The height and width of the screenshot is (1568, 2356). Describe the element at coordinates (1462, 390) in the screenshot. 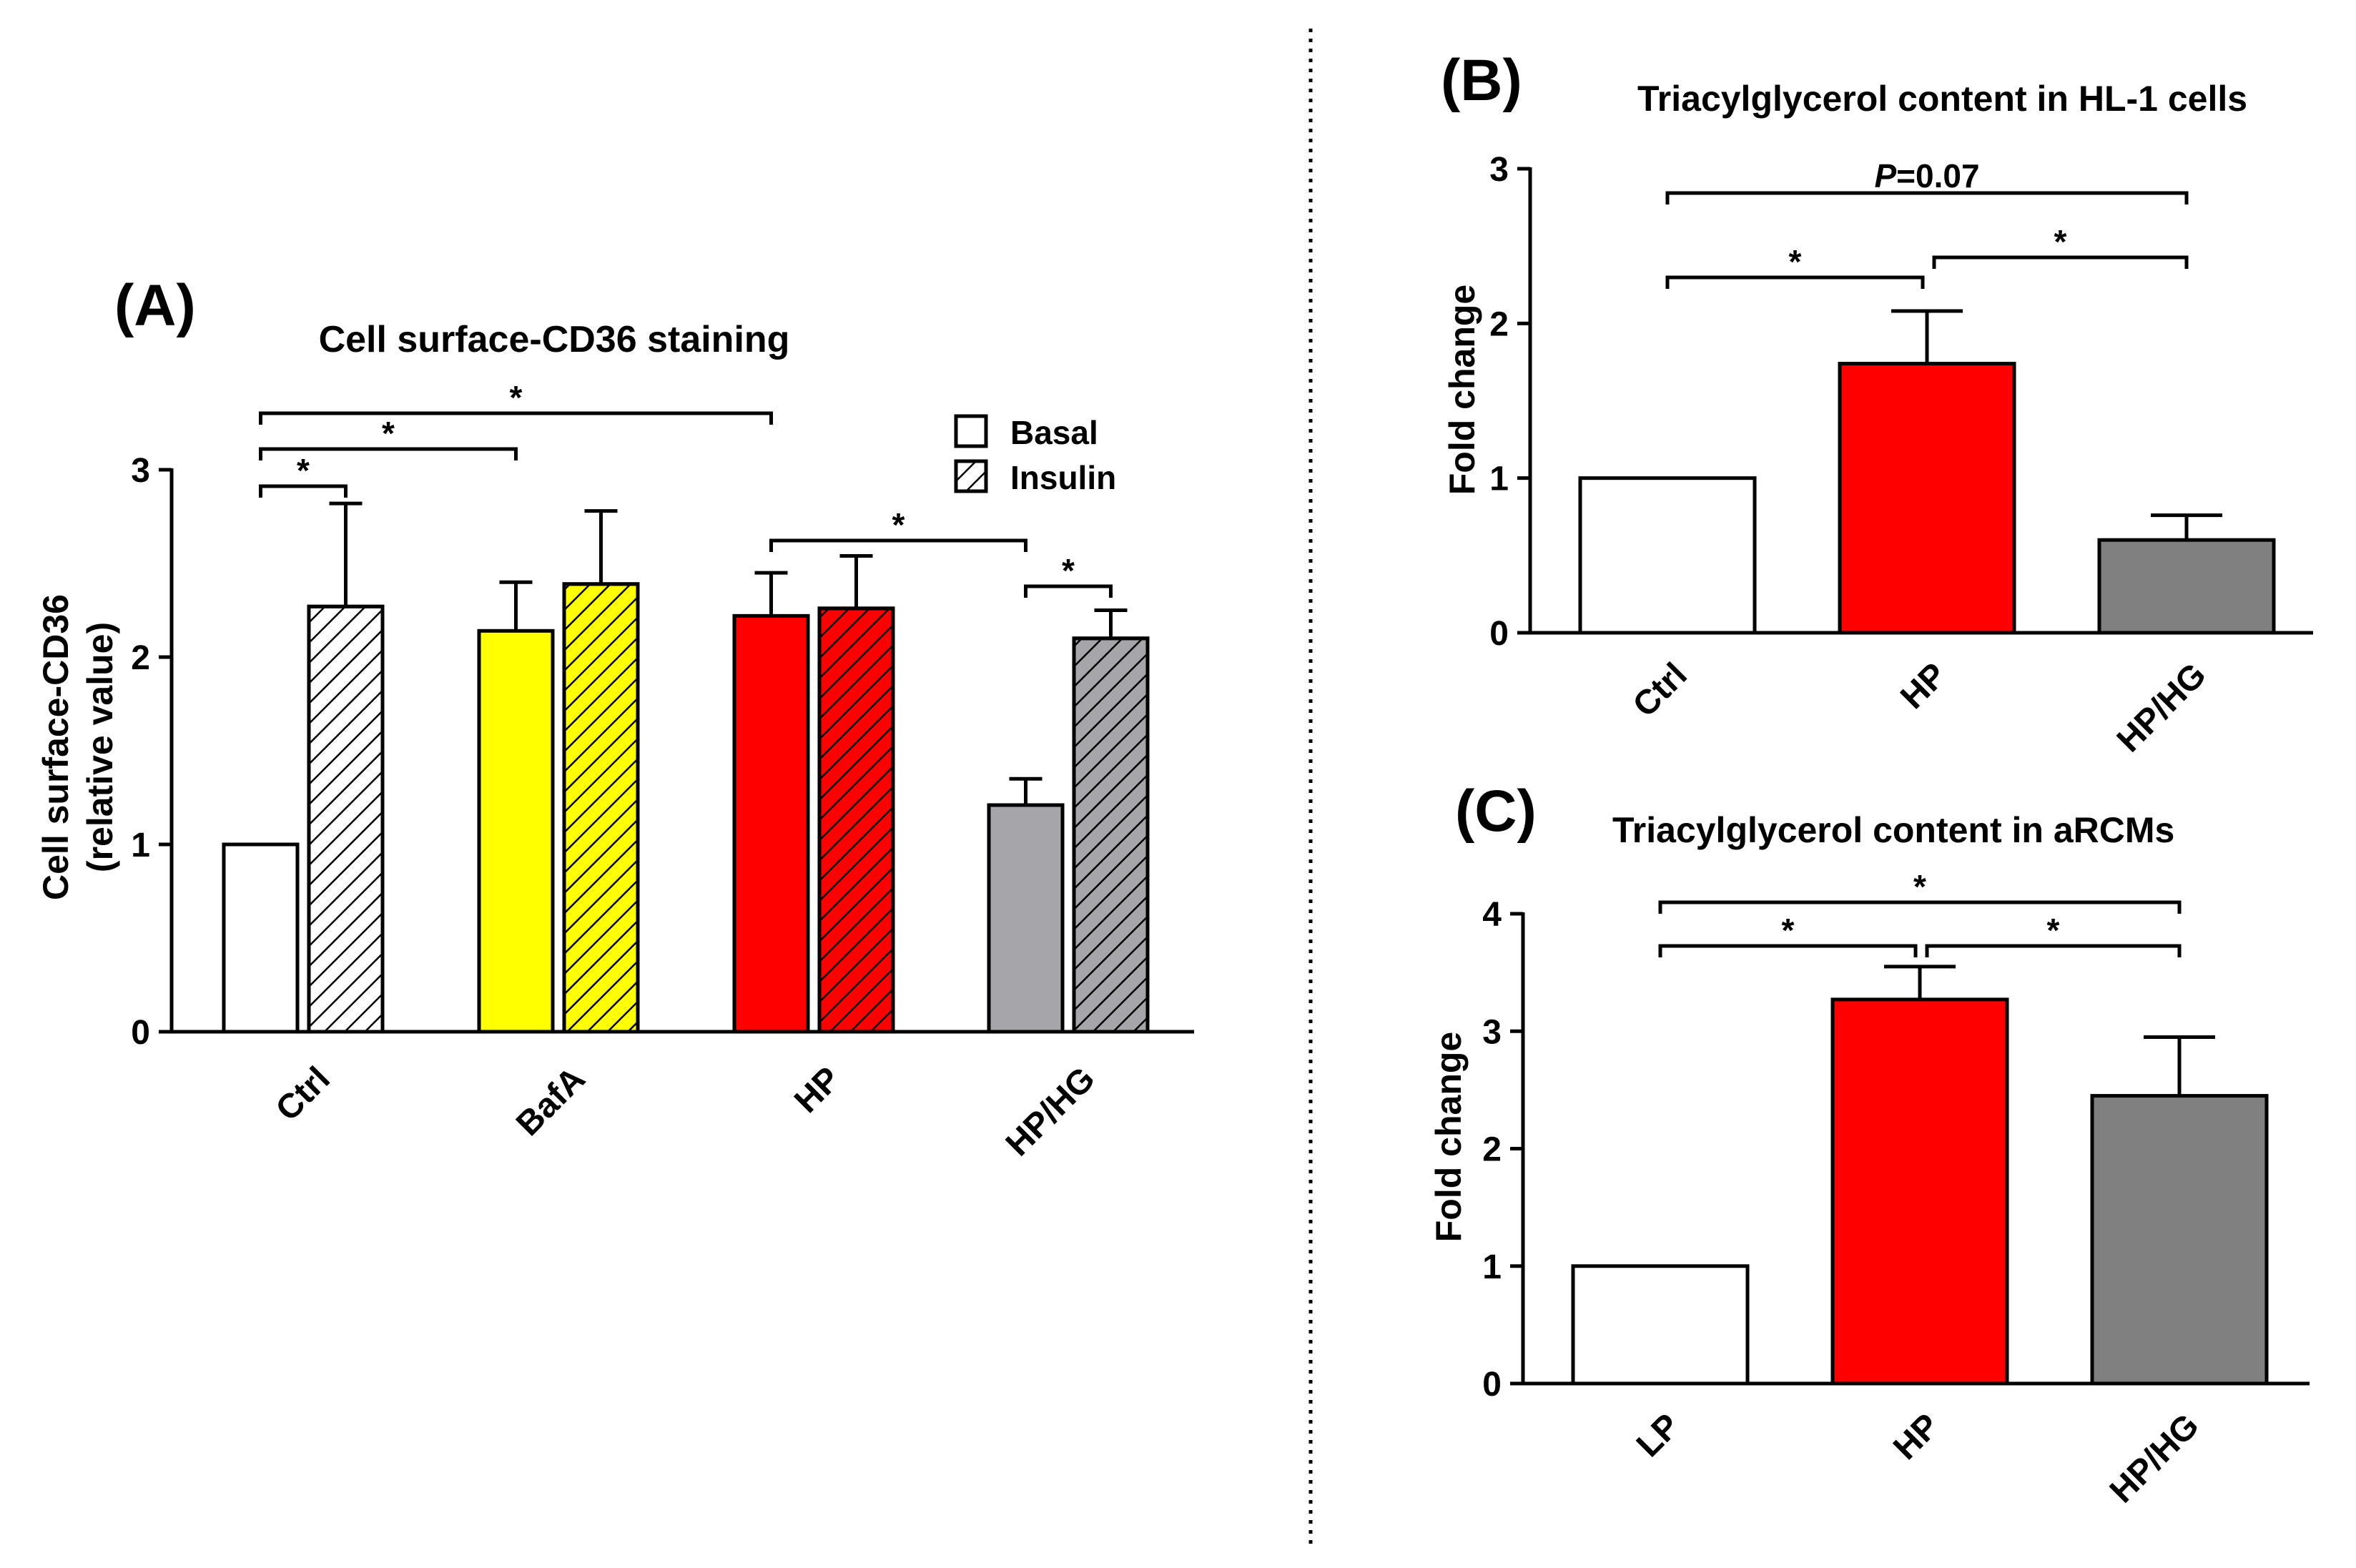

I see `panel-b-ylabel: Fold change` at that location.